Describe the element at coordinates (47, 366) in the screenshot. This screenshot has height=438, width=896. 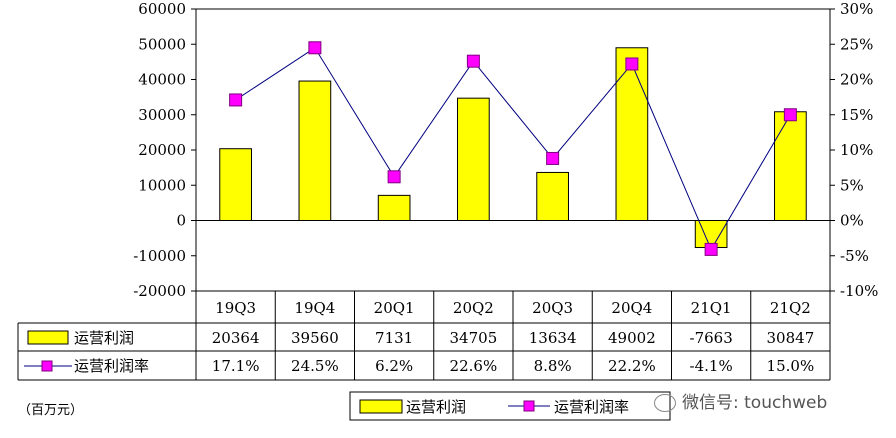
I see `table-line-key-marker` at that location.